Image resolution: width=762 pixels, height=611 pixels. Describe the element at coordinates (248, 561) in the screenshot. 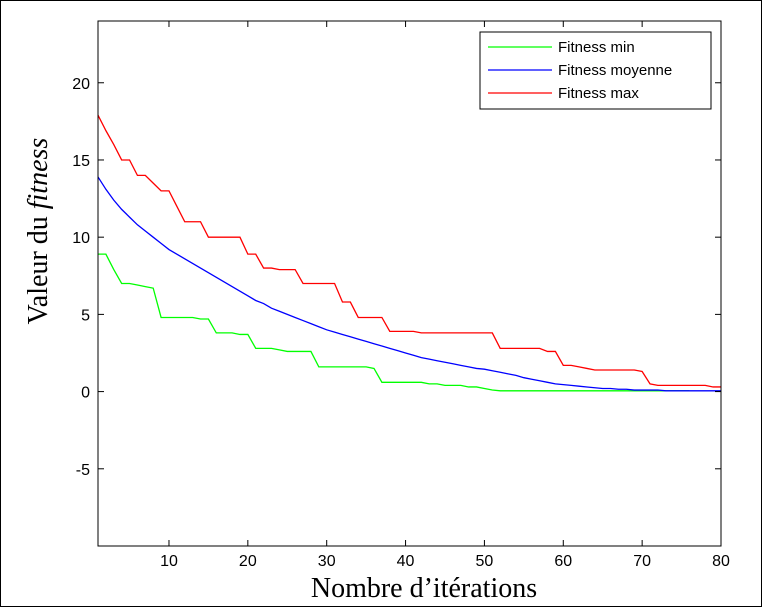

I see `x-tick-label: 20` at that location.